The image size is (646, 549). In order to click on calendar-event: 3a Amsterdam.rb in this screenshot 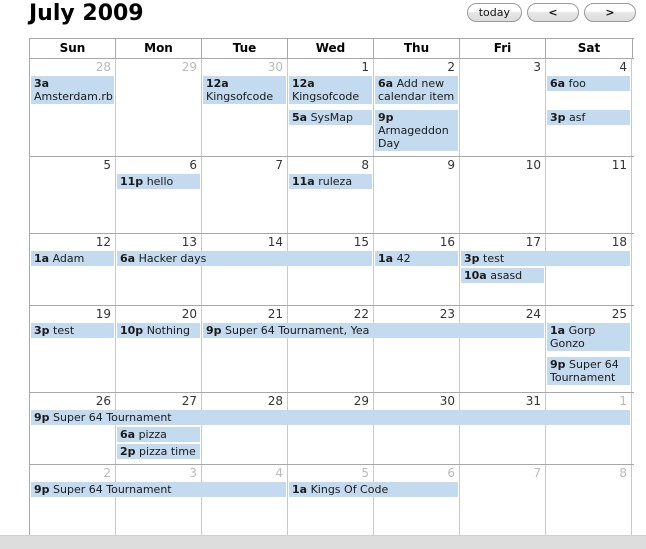, I will do `click(72, 90)`.